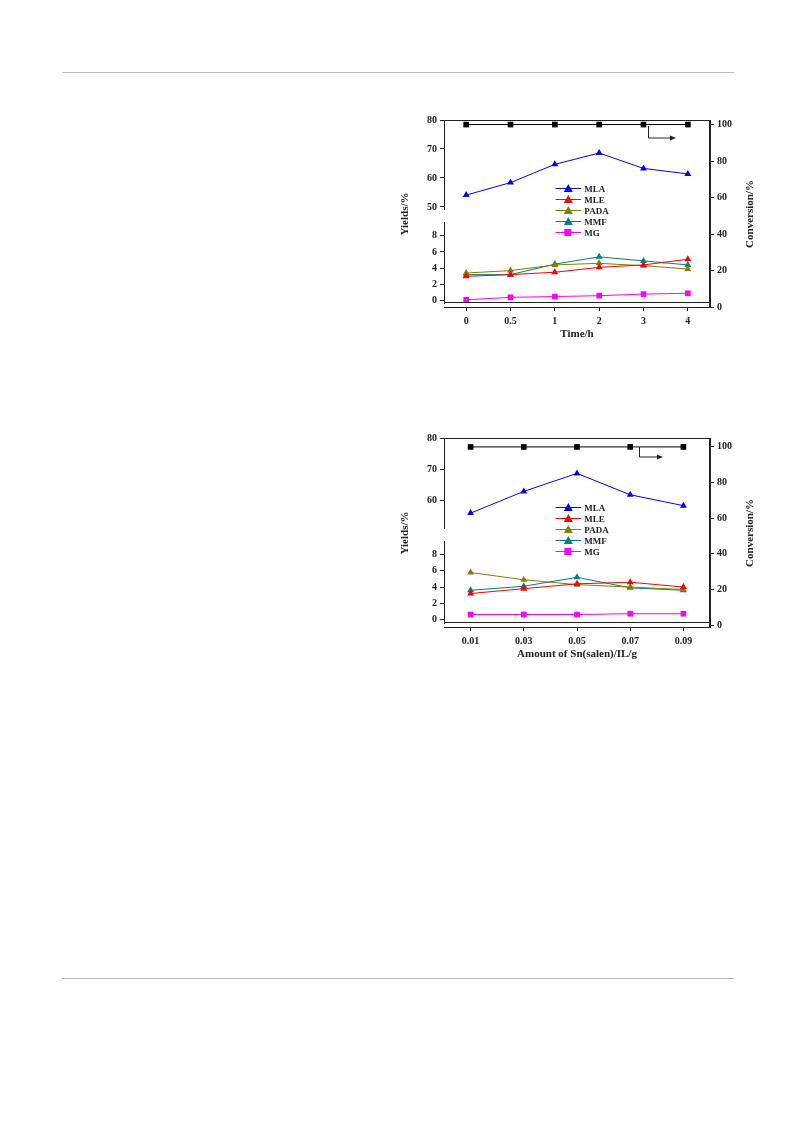 The image size is (793, 1121). Describe the element at coordinates (555, 320) in the screenshot. I see `x-tick-label: 1` at that location.